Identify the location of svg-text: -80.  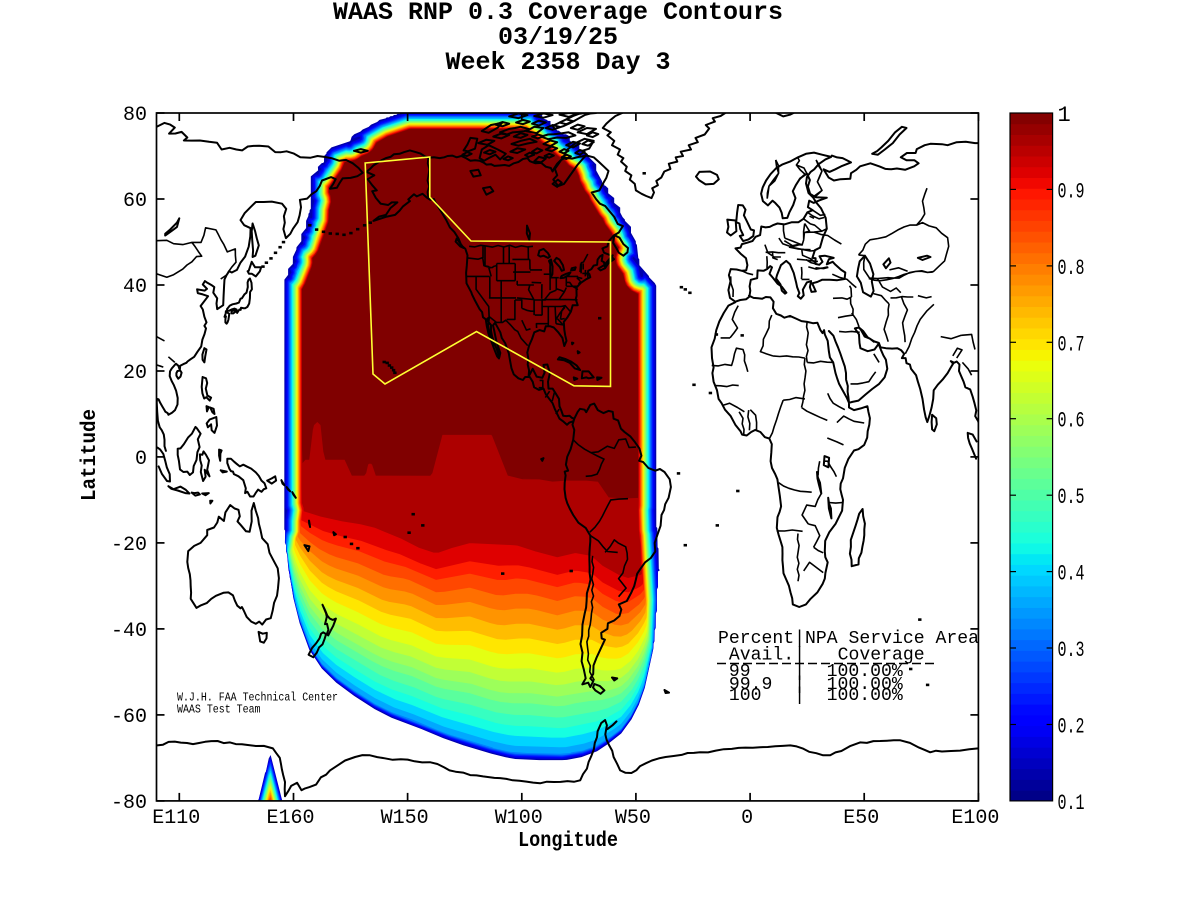
(129, 803).